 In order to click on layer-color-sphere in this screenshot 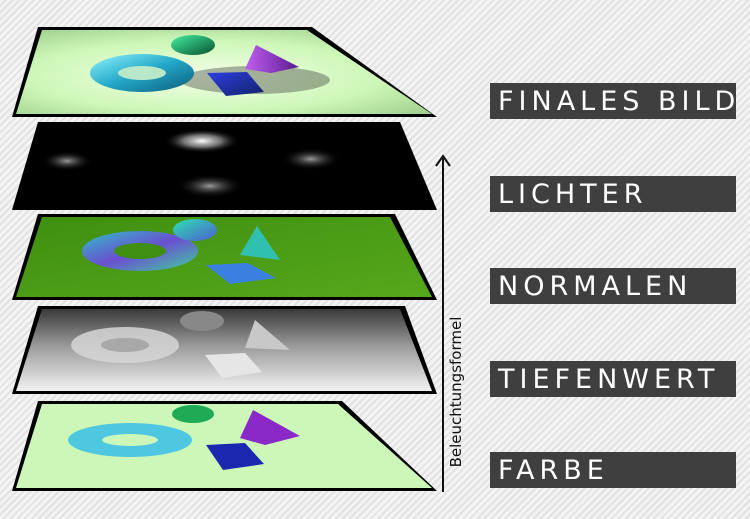, I will do `click(193, 414)`.